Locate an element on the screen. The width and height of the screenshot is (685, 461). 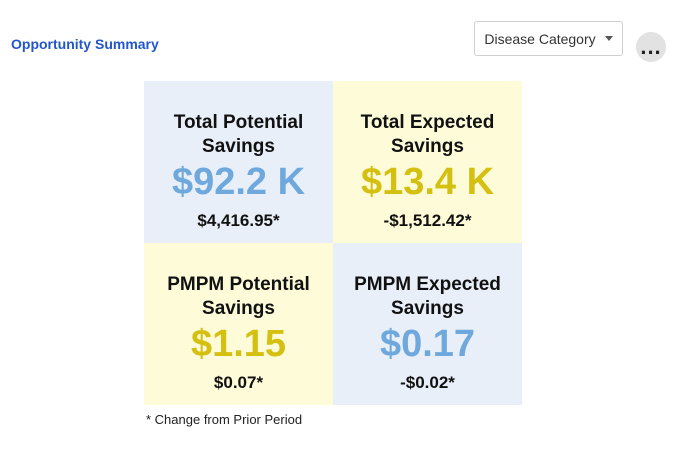
tile-label: PMPM Potential Savings is located at coordinates (238, 296).